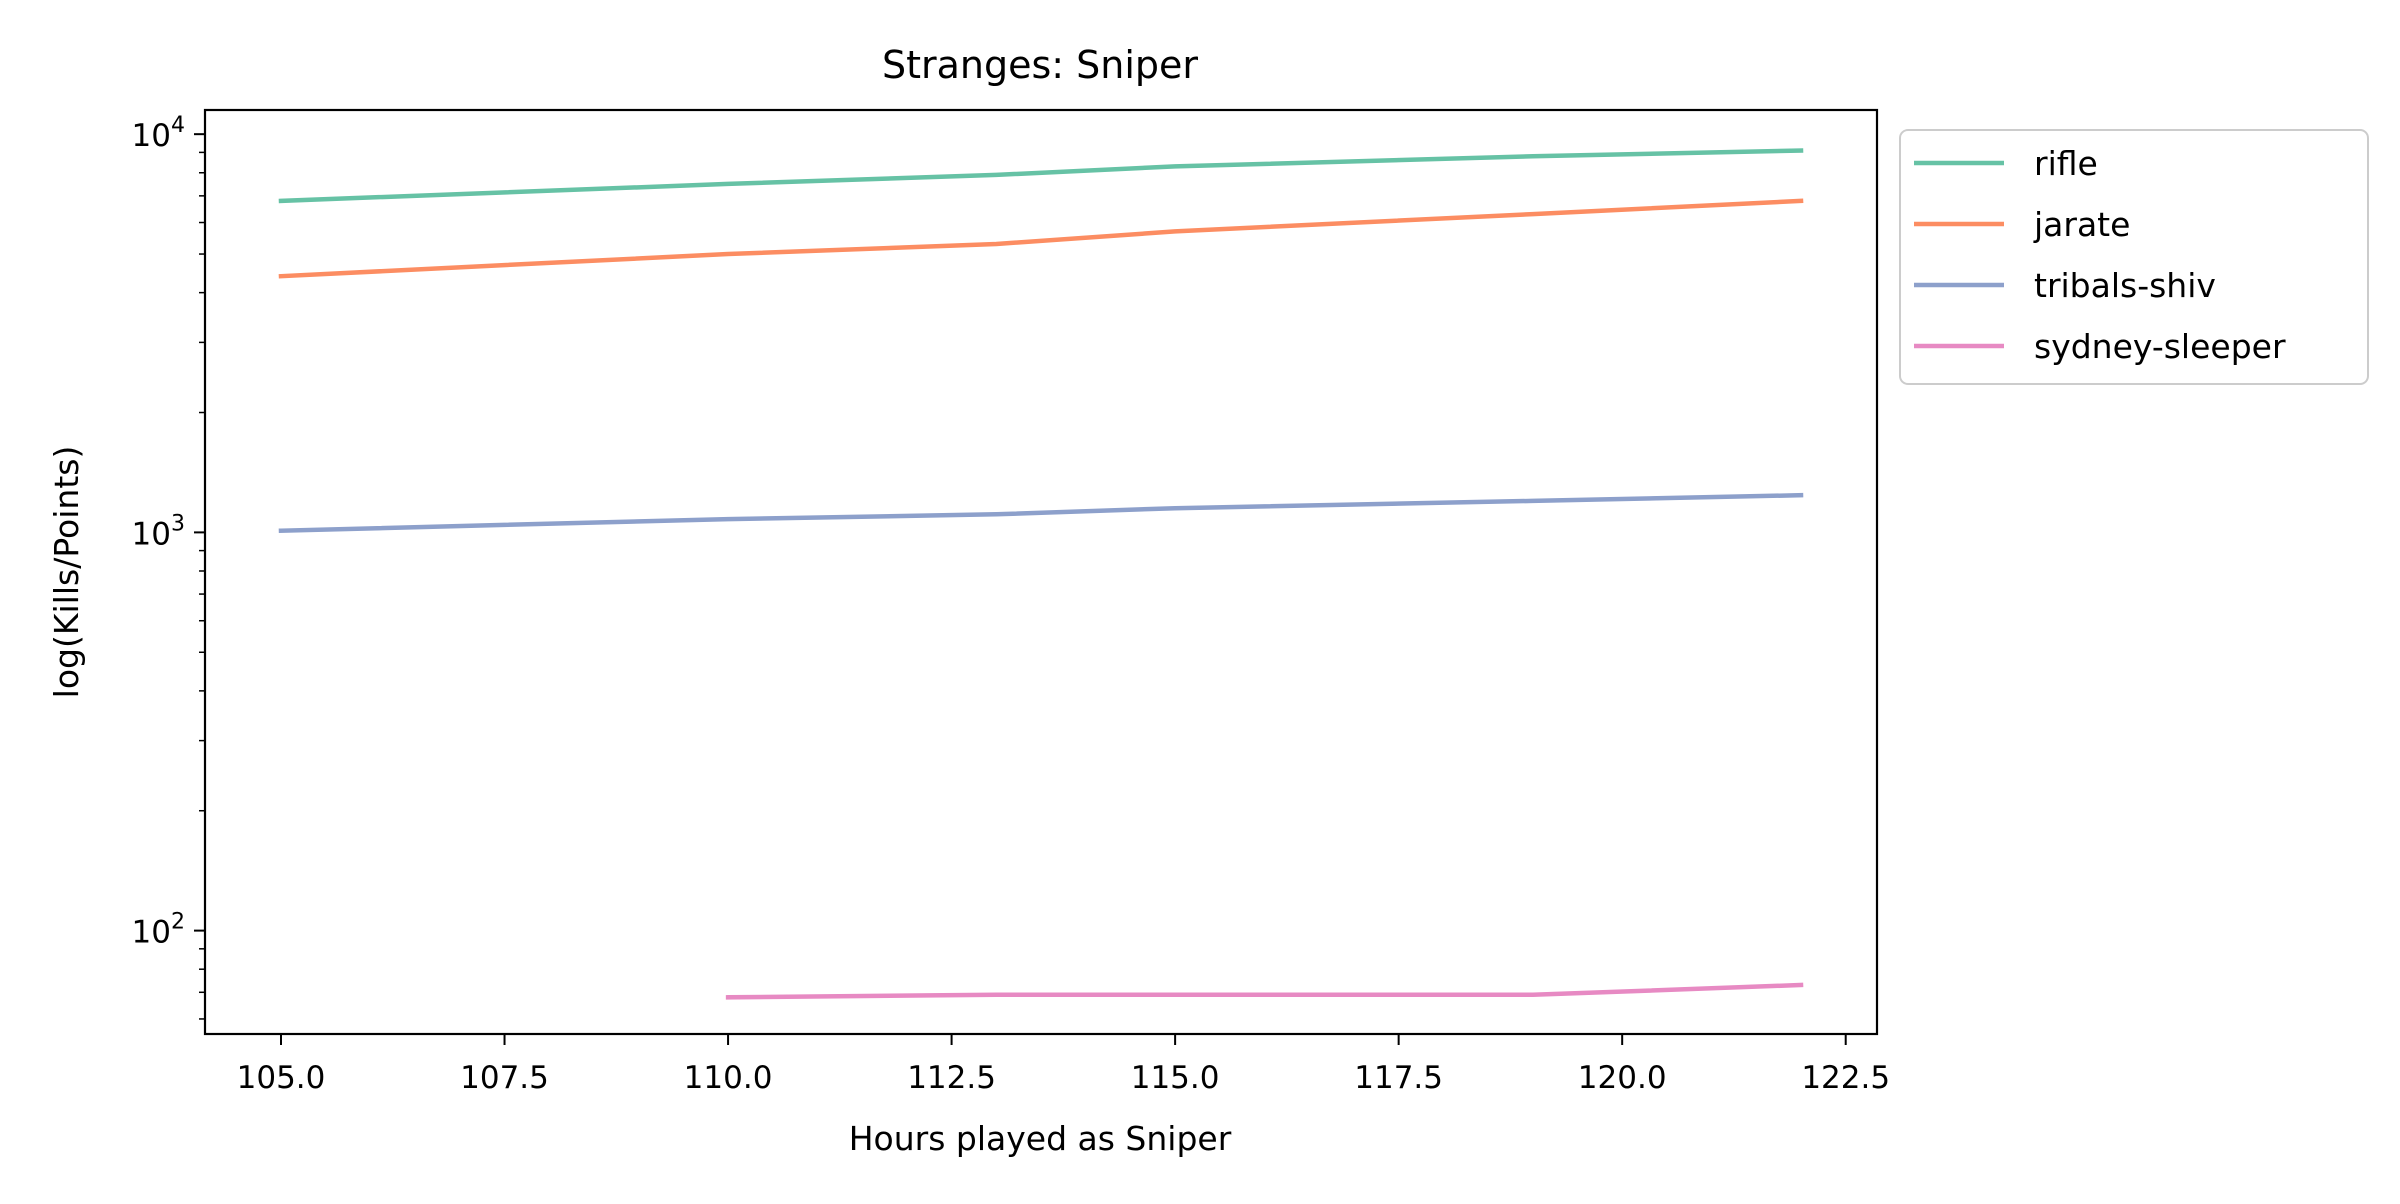 The height and width of the screenshot is (1204, 2400). What do you see at coordinates (1040, 65) in the screenshot?
I see `chart-title: Stranges: Sniper` at bounding box center [1040, 65].